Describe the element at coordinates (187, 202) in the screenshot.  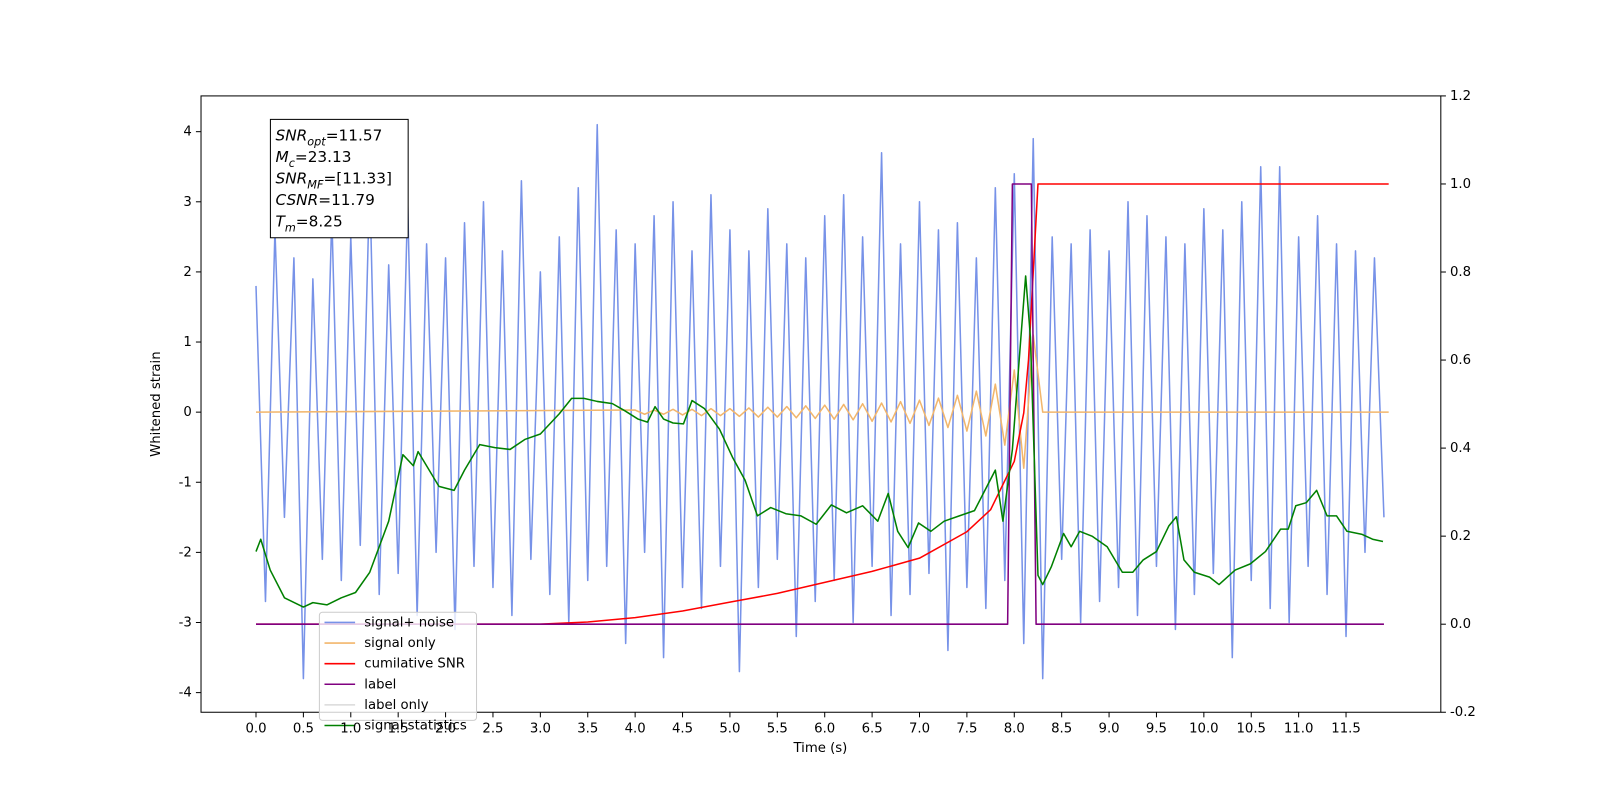
I see `y-tick-label: 3` at that location.